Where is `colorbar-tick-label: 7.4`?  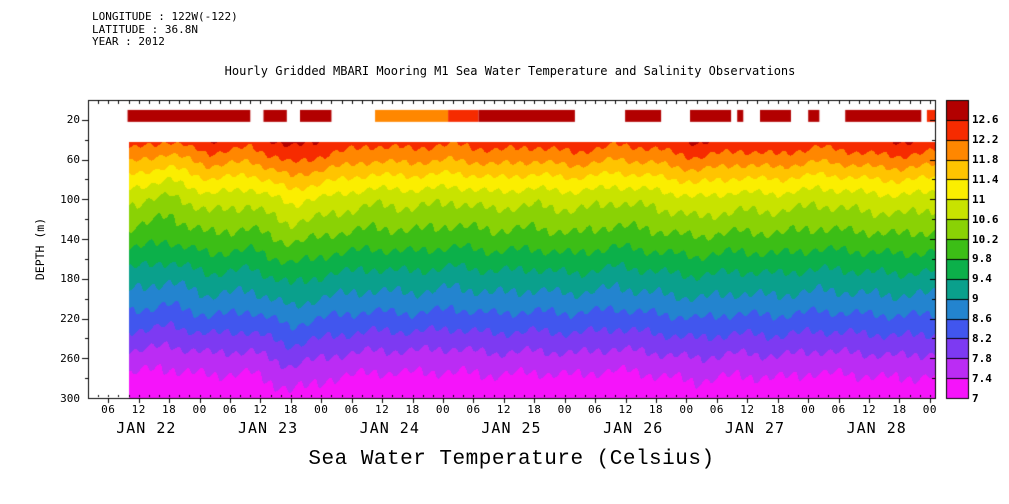
colorbar-tick-label: 7.4 is located at coordinates (982, 378).